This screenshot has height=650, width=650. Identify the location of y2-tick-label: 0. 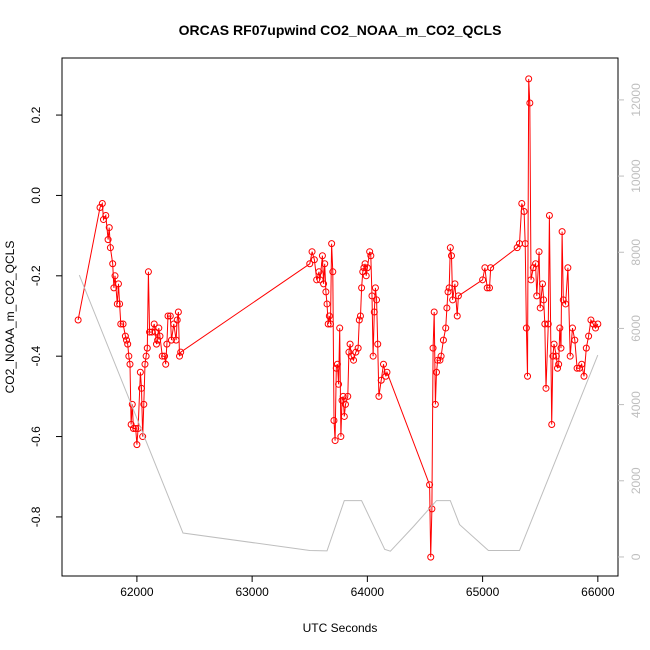
(636, 556).